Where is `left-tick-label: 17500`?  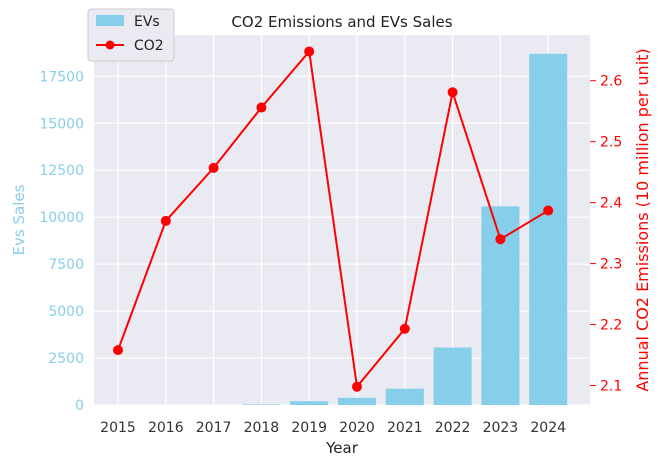
left-tick-label: 17500 is located at coordinates (61, 77).